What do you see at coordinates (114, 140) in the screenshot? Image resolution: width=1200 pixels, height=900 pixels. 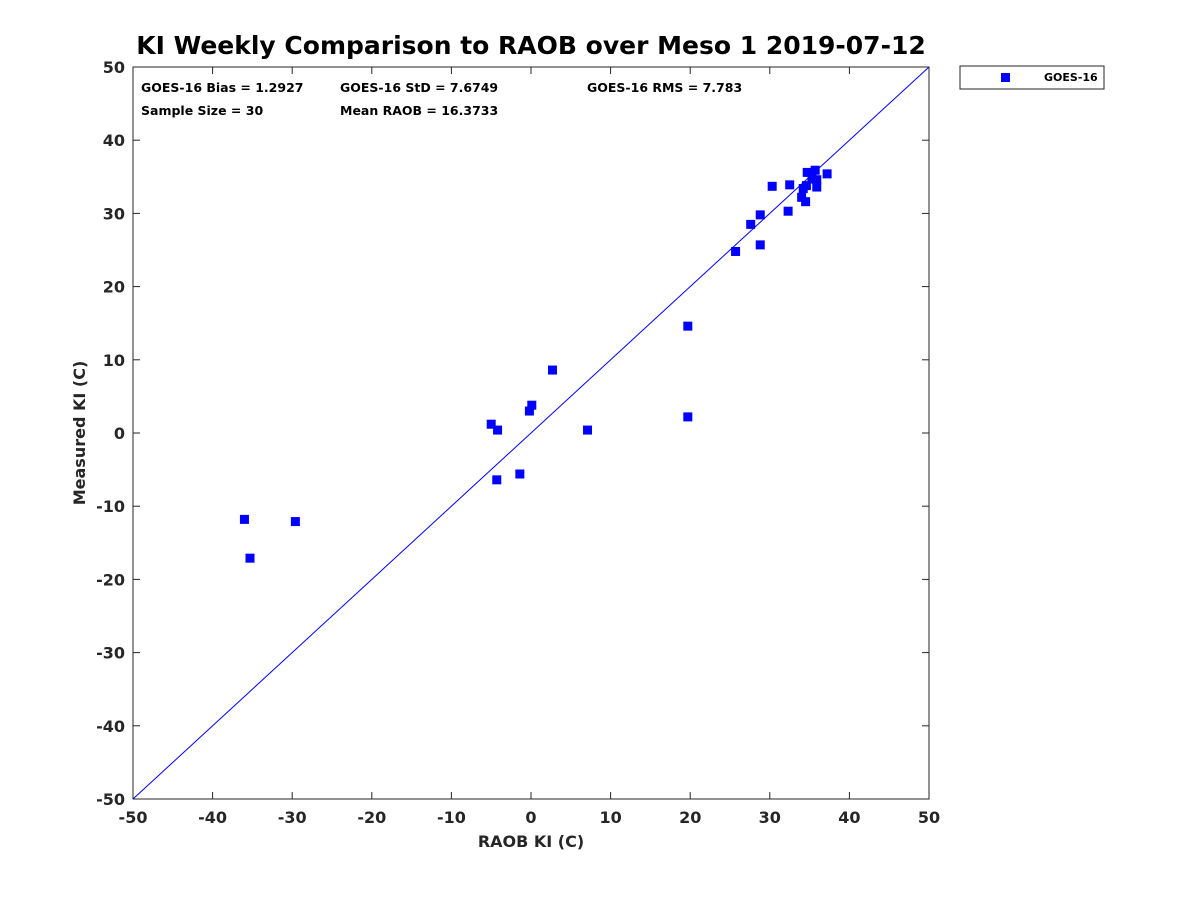 I see `y-tick-label: 40` at bounding box center [114, 140].